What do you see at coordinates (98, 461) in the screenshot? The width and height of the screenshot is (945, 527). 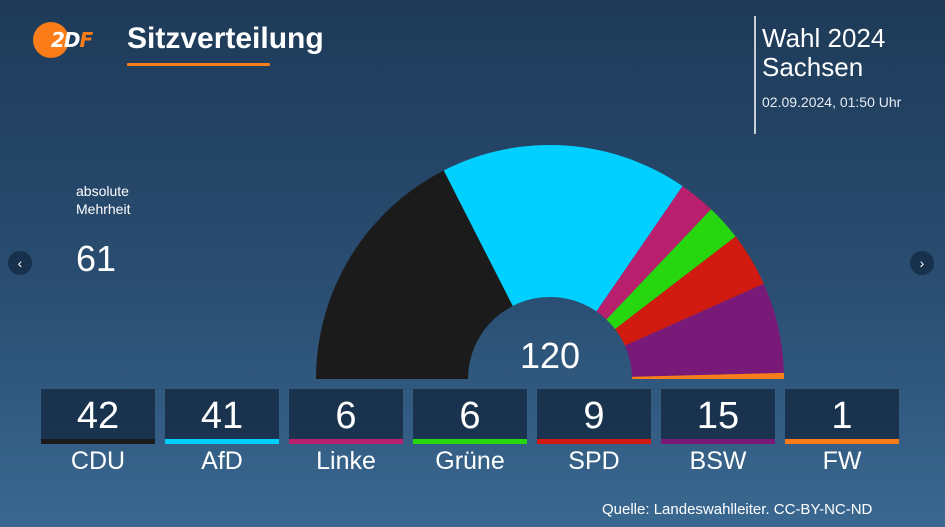 I see `party-name: CDU` at bounding box center [98, 461].